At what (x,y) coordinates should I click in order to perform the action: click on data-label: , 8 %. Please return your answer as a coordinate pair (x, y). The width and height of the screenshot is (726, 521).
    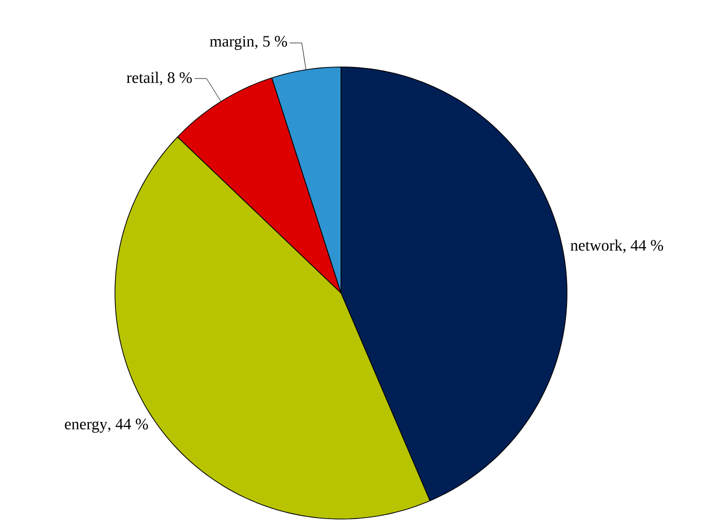
    Looking at the image, I should click on (176, 79).